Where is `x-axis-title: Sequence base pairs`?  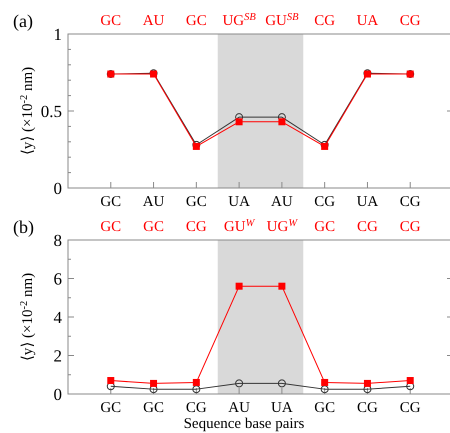 x-axis-title: Sequence base pairs is located at coordinates (244, 424).